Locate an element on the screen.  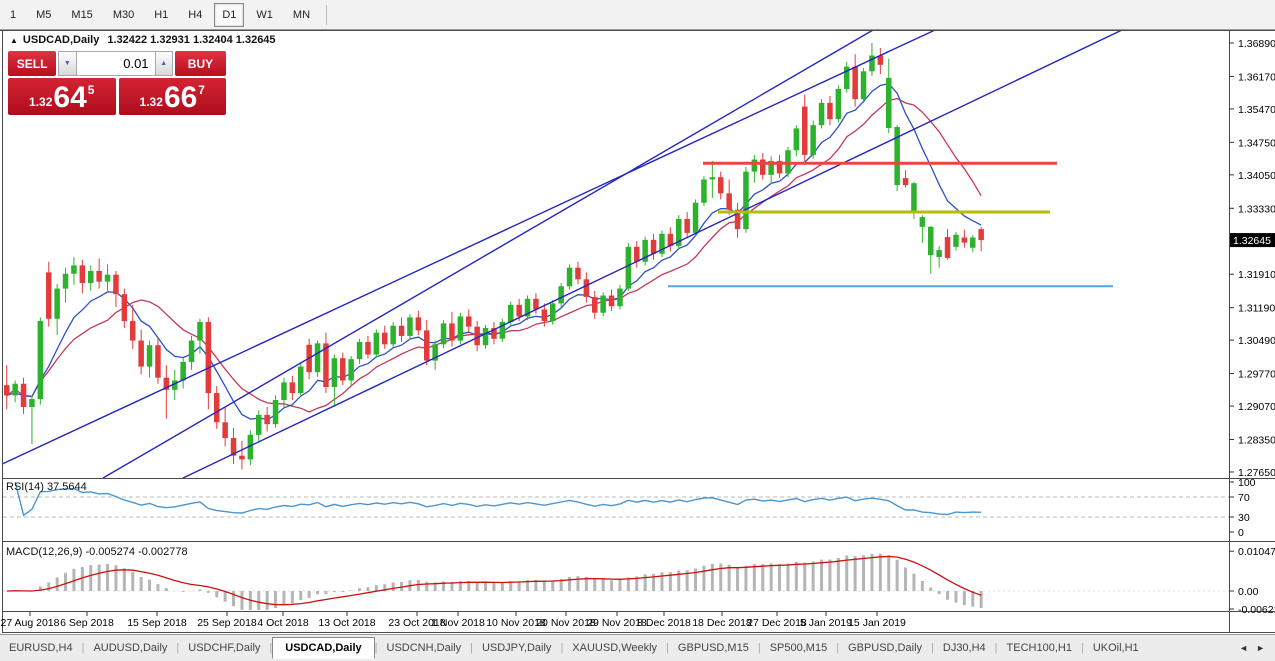
date-axis-label: 27 Dec 2018 is located at coordinates (777, 623).